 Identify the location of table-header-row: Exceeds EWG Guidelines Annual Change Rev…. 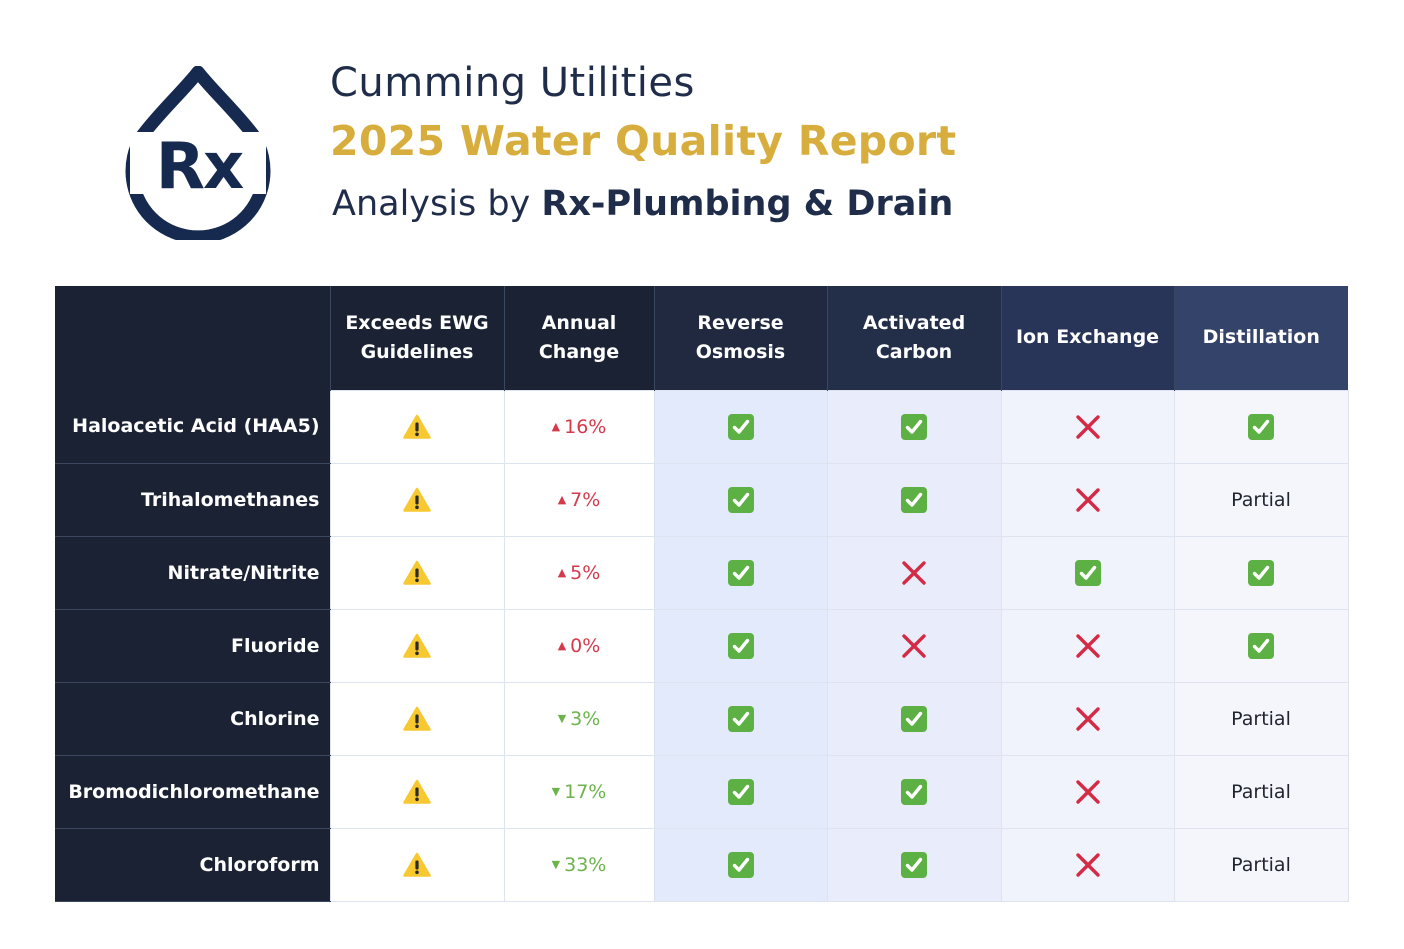
(701, 338).